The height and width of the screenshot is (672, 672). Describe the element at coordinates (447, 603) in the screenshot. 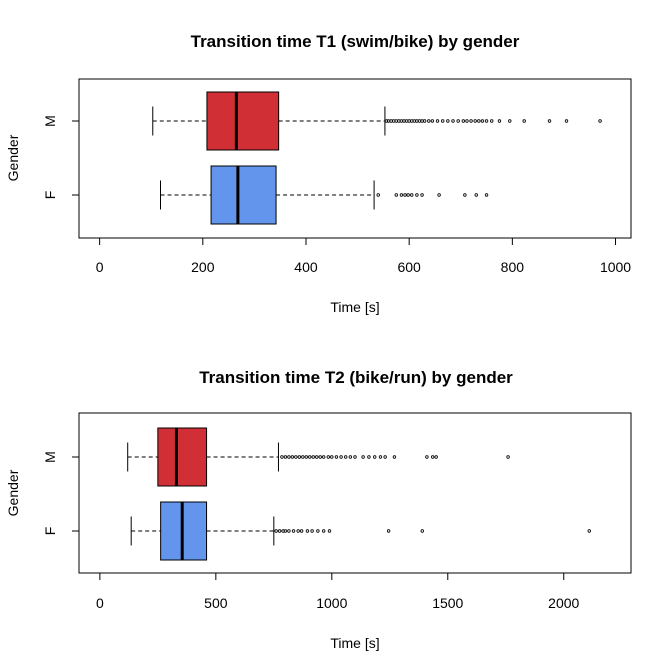

I see `x-tick-label: 1500` at that location.